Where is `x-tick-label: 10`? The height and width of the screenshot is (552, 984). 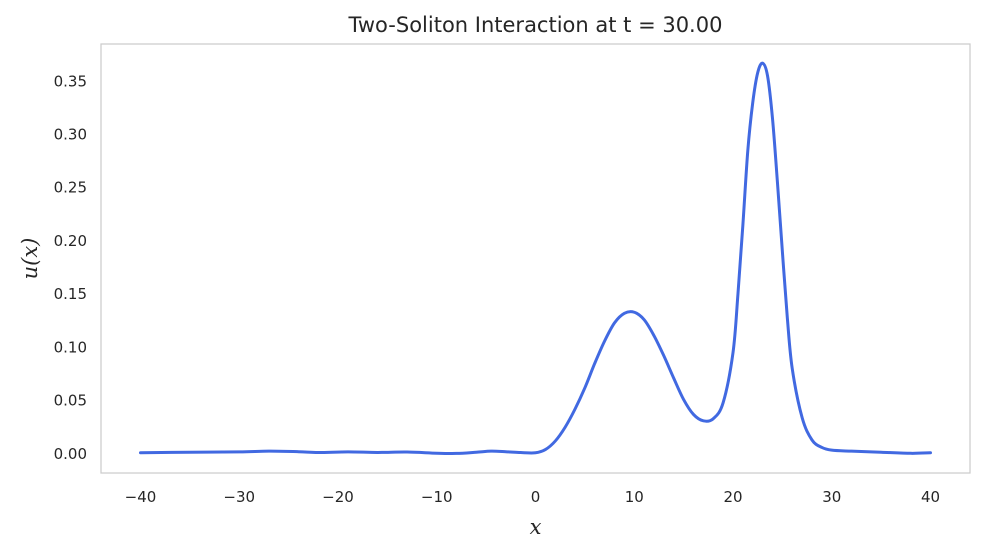 x-tick-label: 10 is located at coordinates (634, 497).